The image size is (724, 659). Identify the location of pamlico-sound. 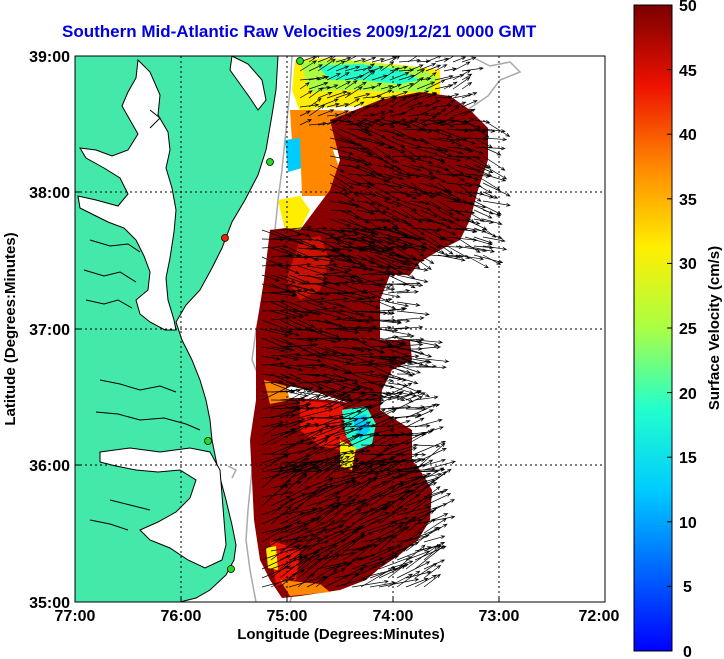
(163, 508).